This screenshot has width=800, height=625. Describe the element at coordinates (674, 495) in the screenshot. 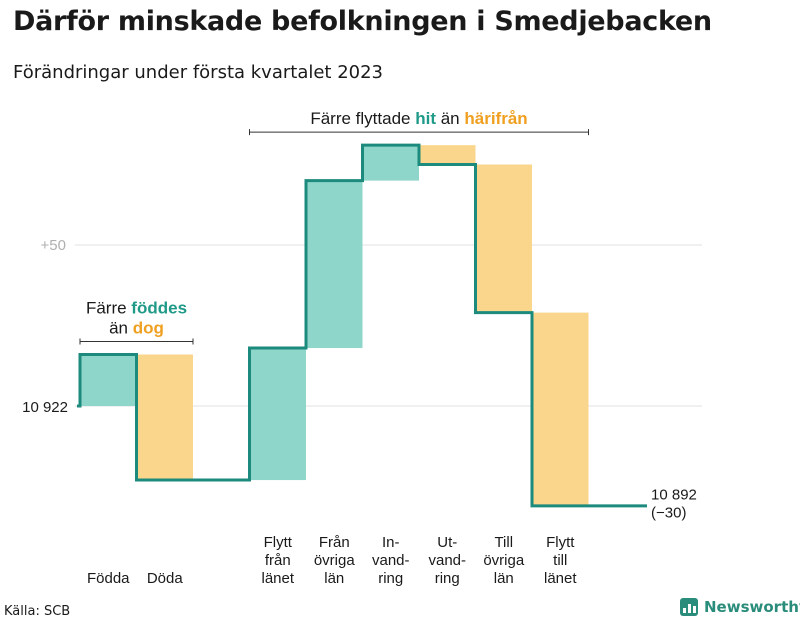

I see `end-value-label: 10 892` at that location.